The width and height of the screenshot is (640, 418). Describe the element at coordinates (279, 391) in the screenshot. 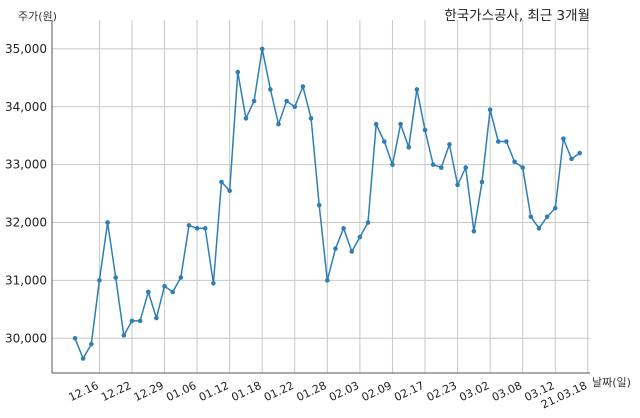

I see `x-tick-label: 01.22` at that location.